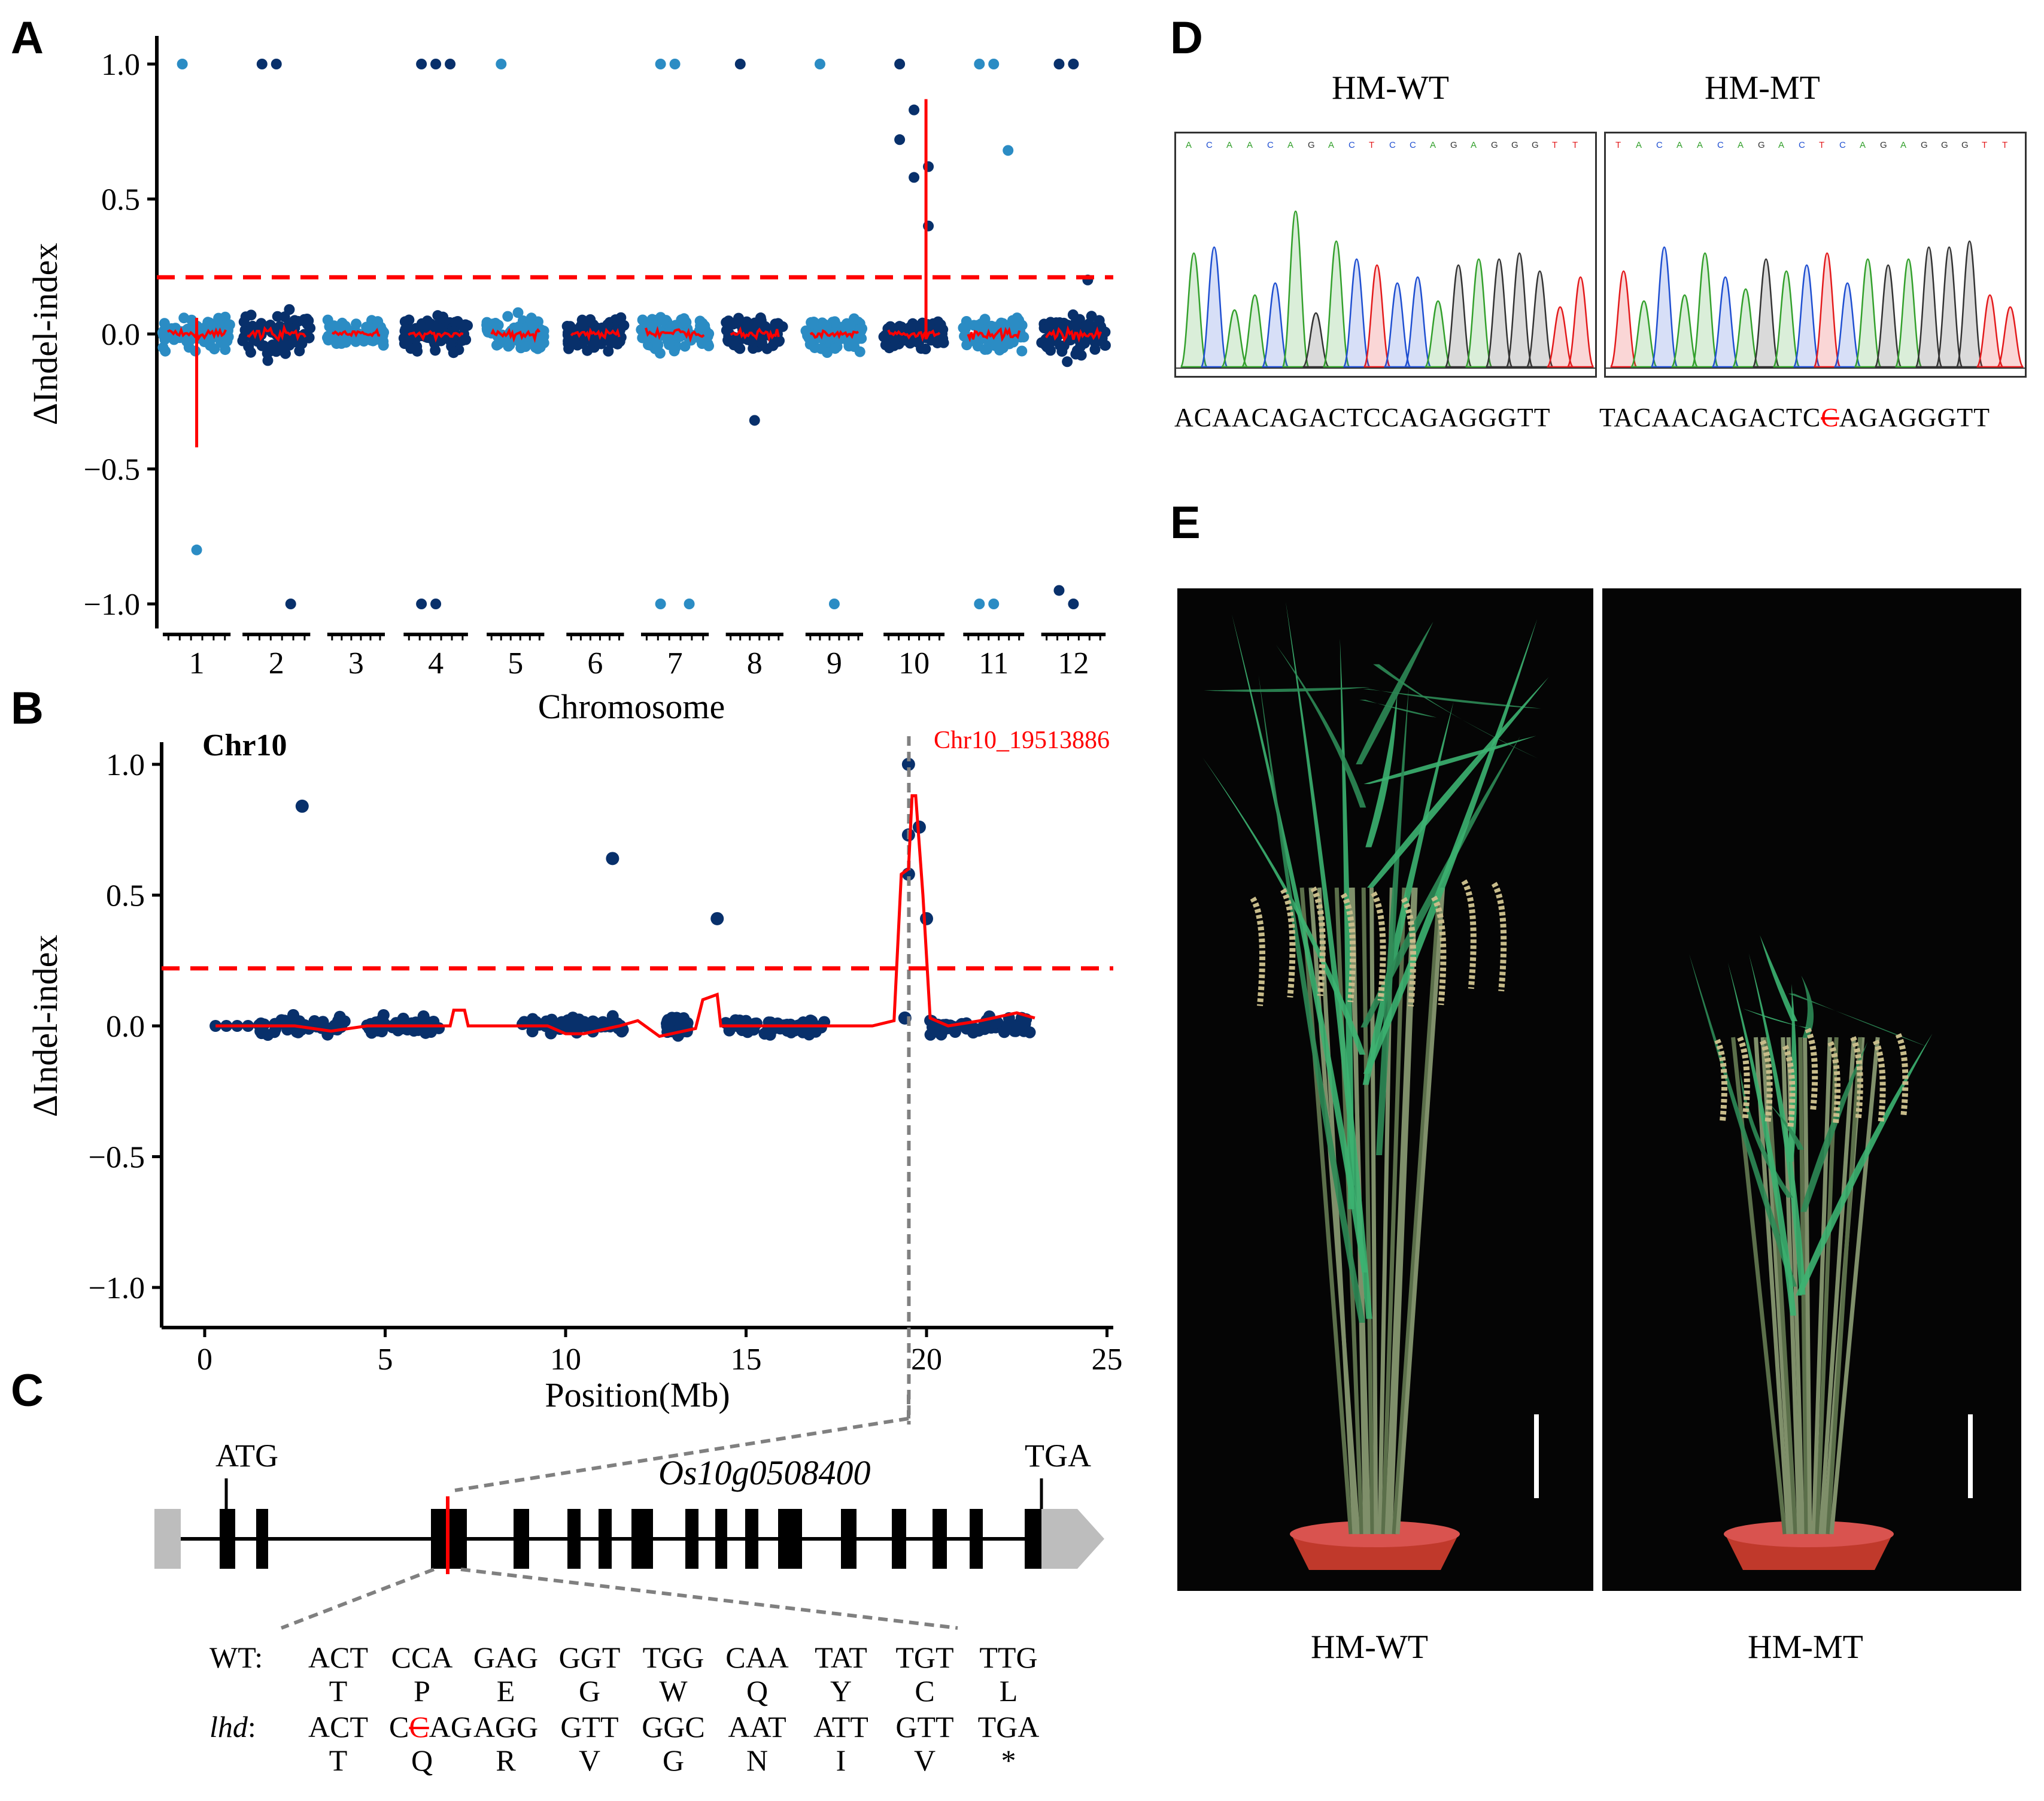 This screenshot has height=1801, width=2044. I want to click on mt-label-colon: :, so click(251, 1727).